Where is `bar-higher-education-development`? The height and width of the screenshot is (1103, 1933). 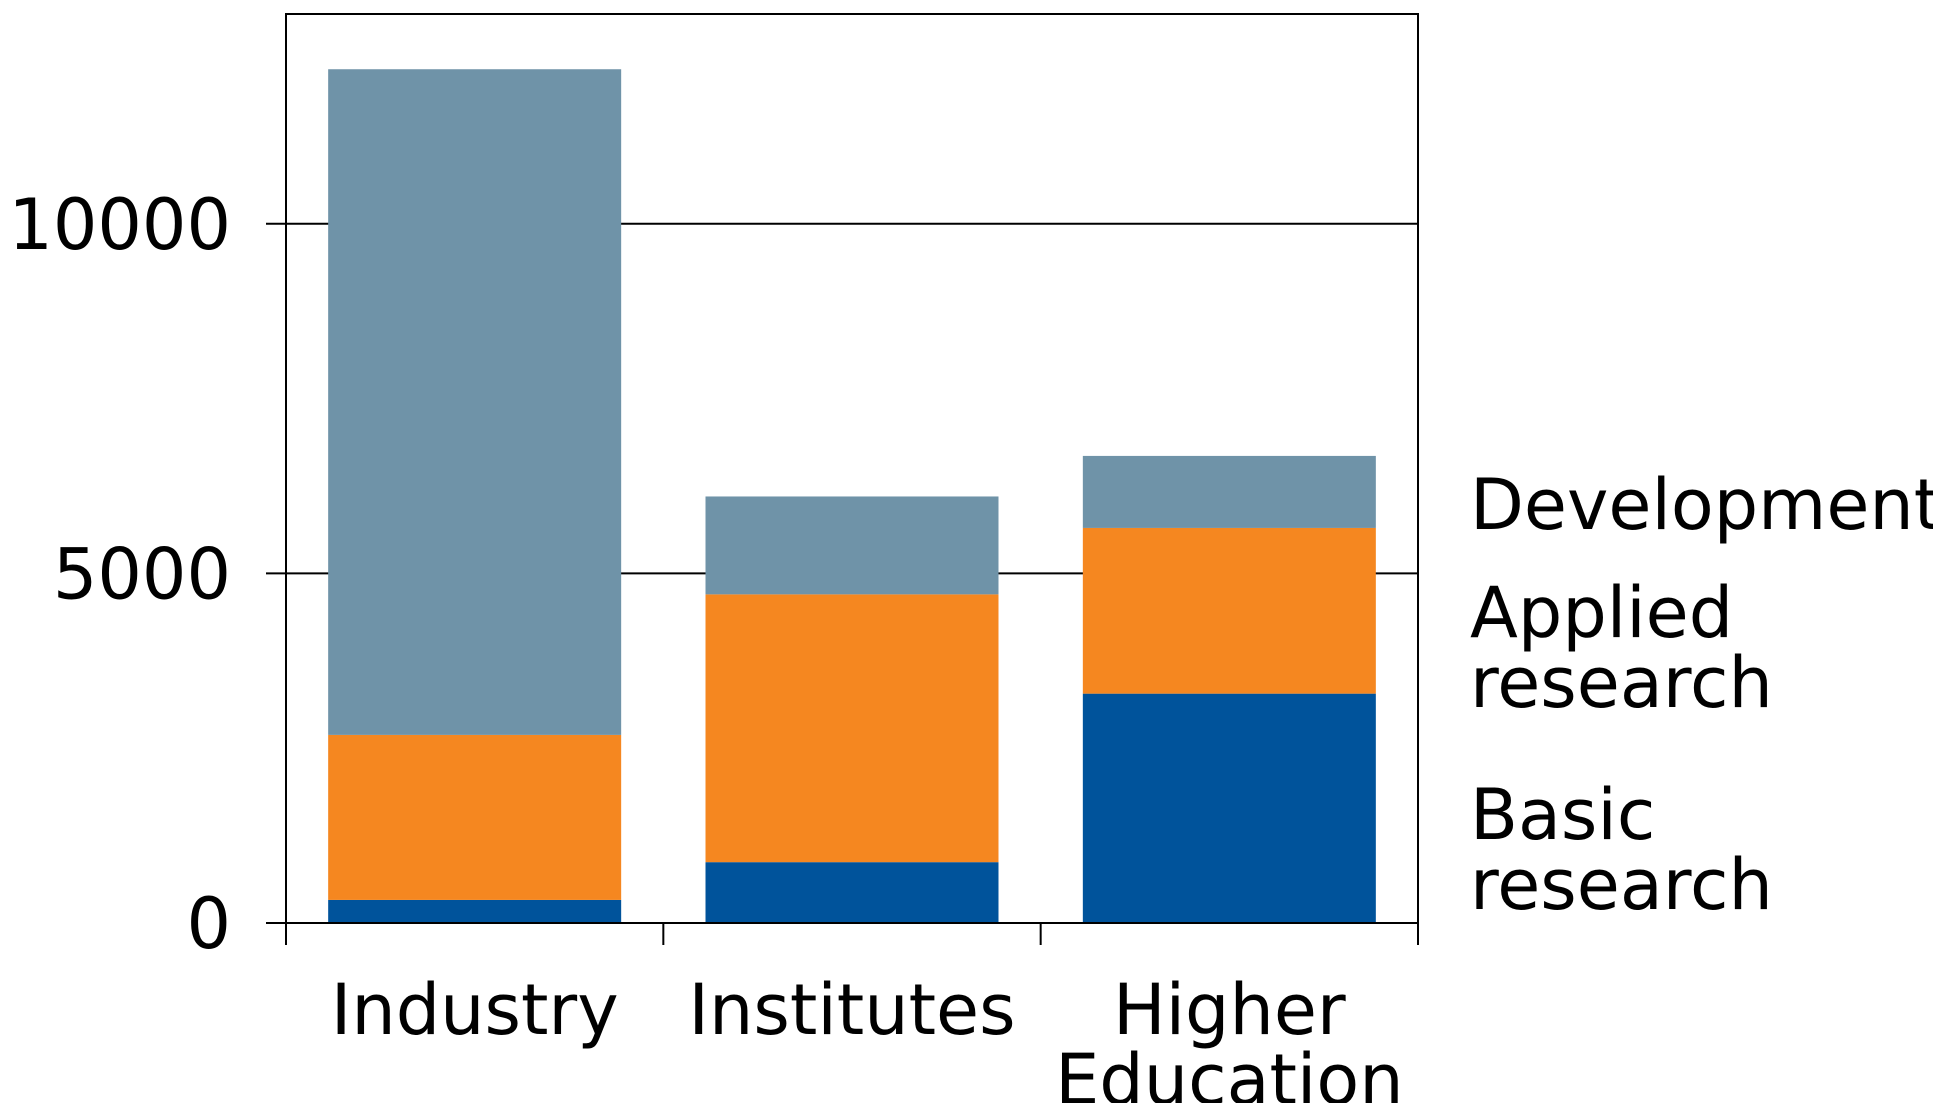 bar-higher-education-development is located at coordinates (1229, 491).